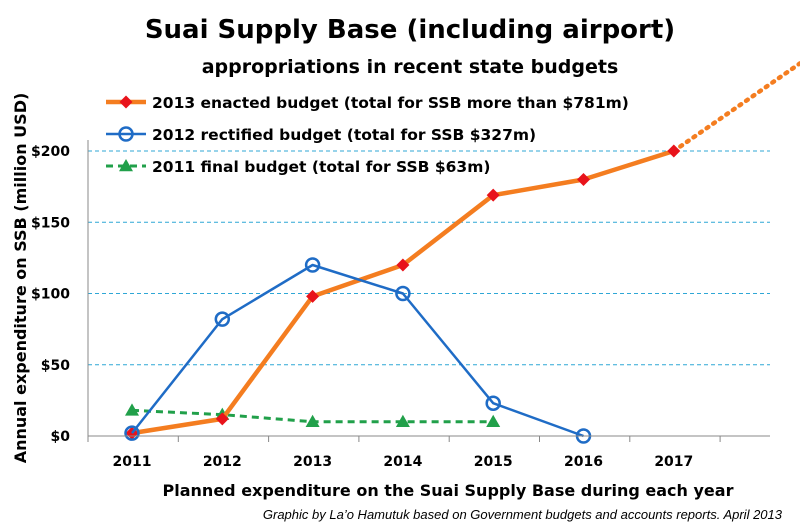  Describe the element at coordinates (410, 67) in the screenshot. I see `chart-subtitle: appropriations in recent state budgets` at that location.